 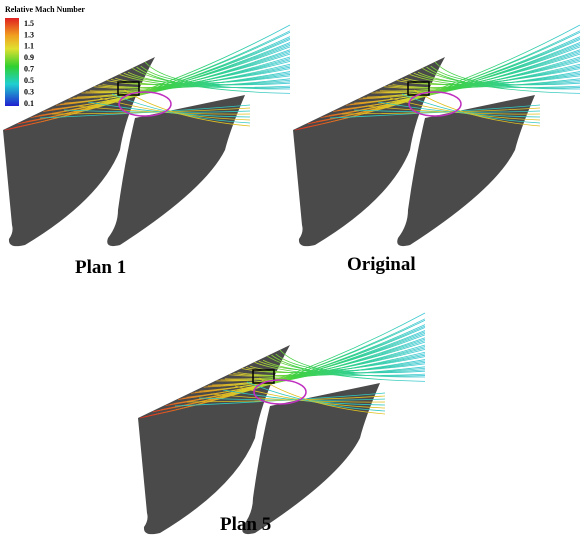 What do you see at coordinates (29, 46) in the screenshot?
I see `legend-label: 1.1` at bounding box center [29, 46].